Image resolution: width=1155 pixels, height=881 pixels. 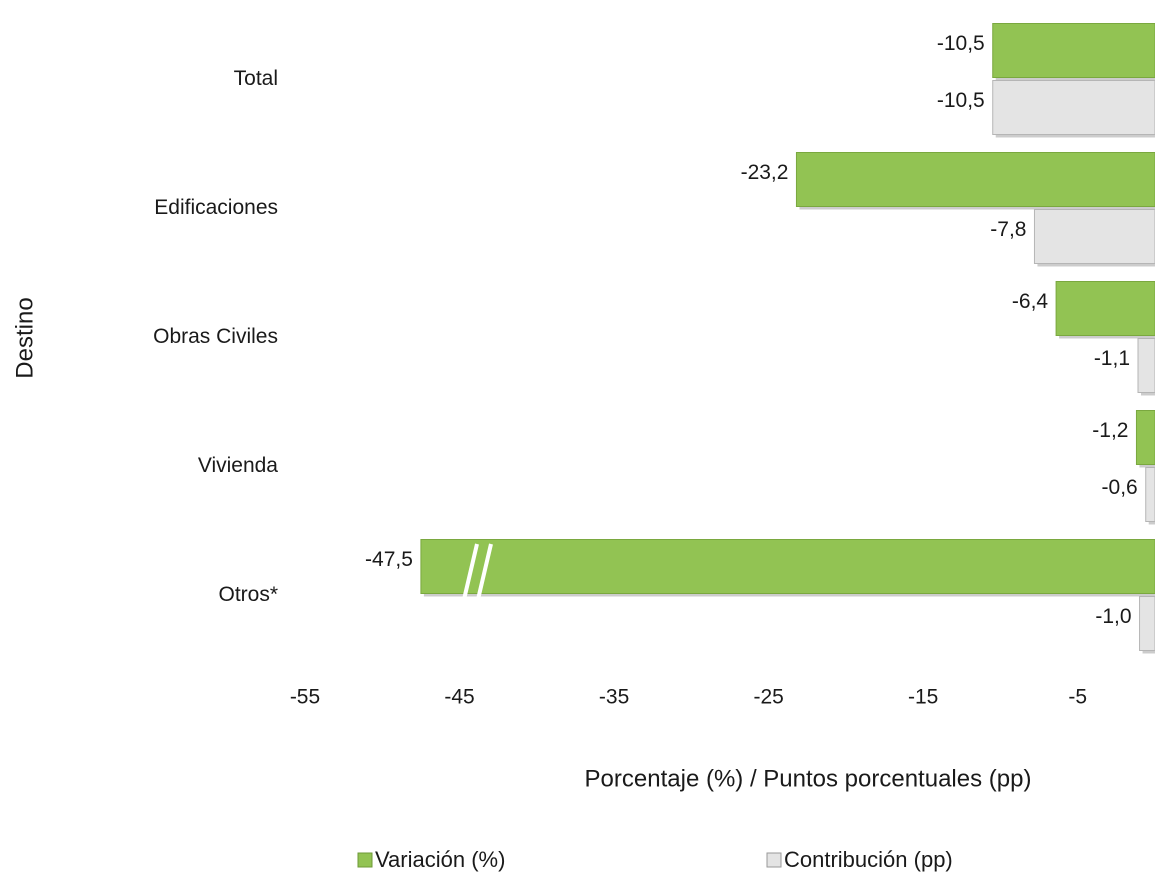 What do you see at coordinates (238, 465) in the screenshot?
I see `y-tick-label: Vivienda` at bounding box center [238, 465].